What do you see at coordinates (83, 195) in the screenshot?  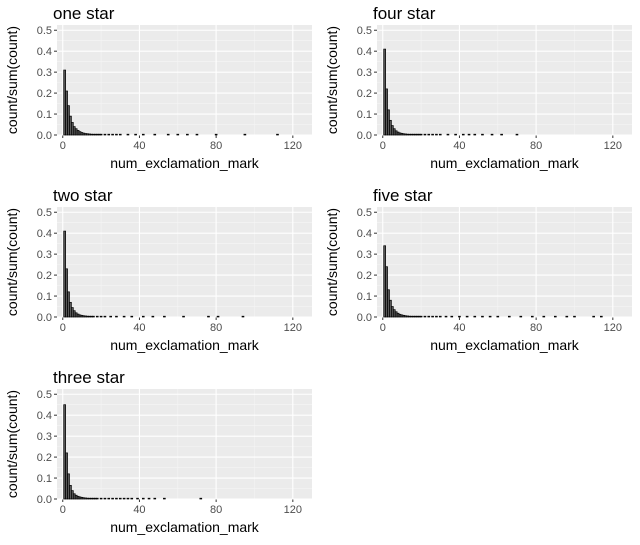 I see `panel-title: two star` at bounding box center [83, 195].